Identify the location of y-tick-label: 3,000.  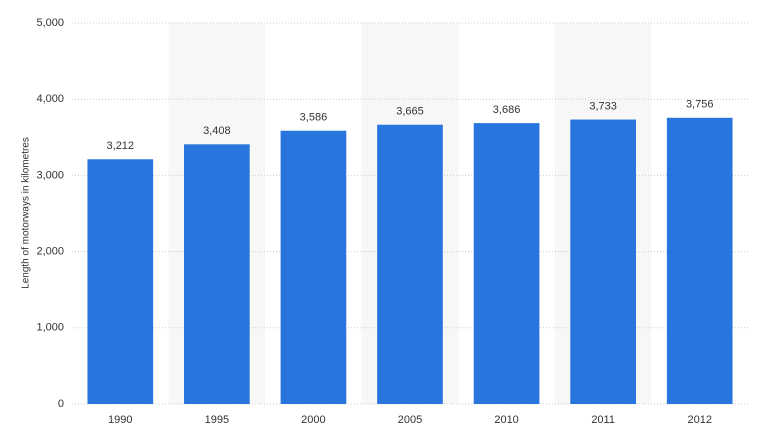
(50, 175).